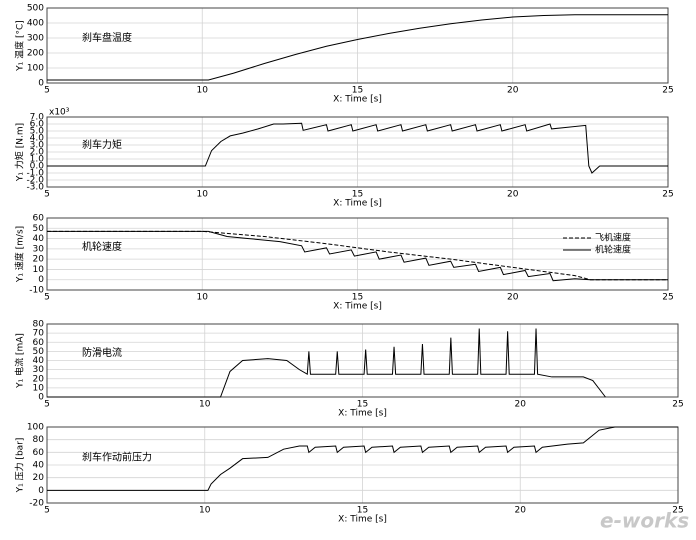 The image size is (696, 540). I want to click on y-tick-label: 0.0, so click(37, 167).